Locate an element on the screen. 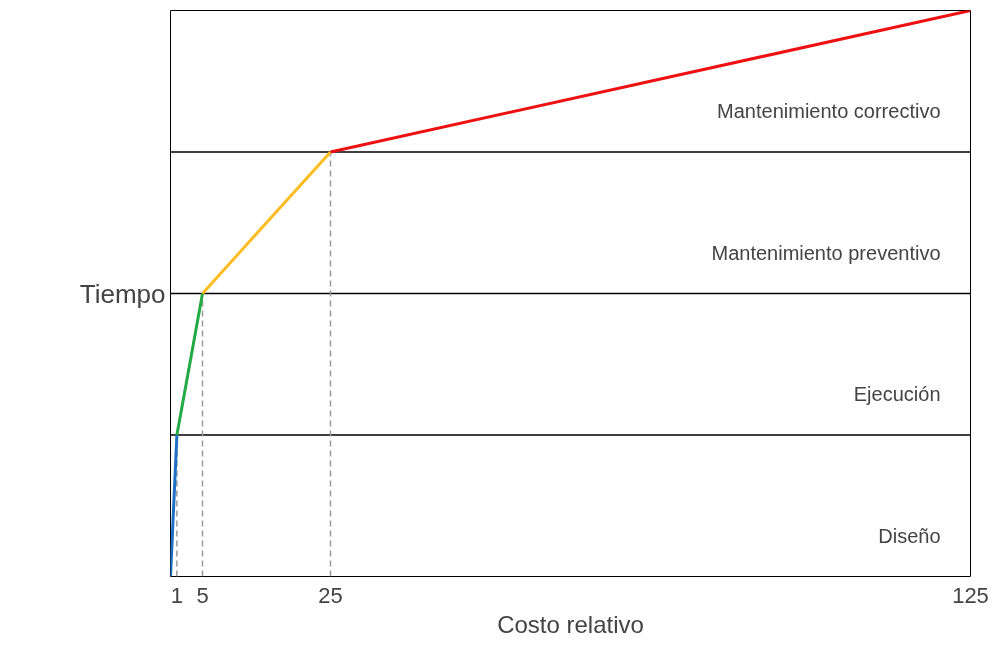  y-axis-title: Tiempo is located at coordinates (122, 293).